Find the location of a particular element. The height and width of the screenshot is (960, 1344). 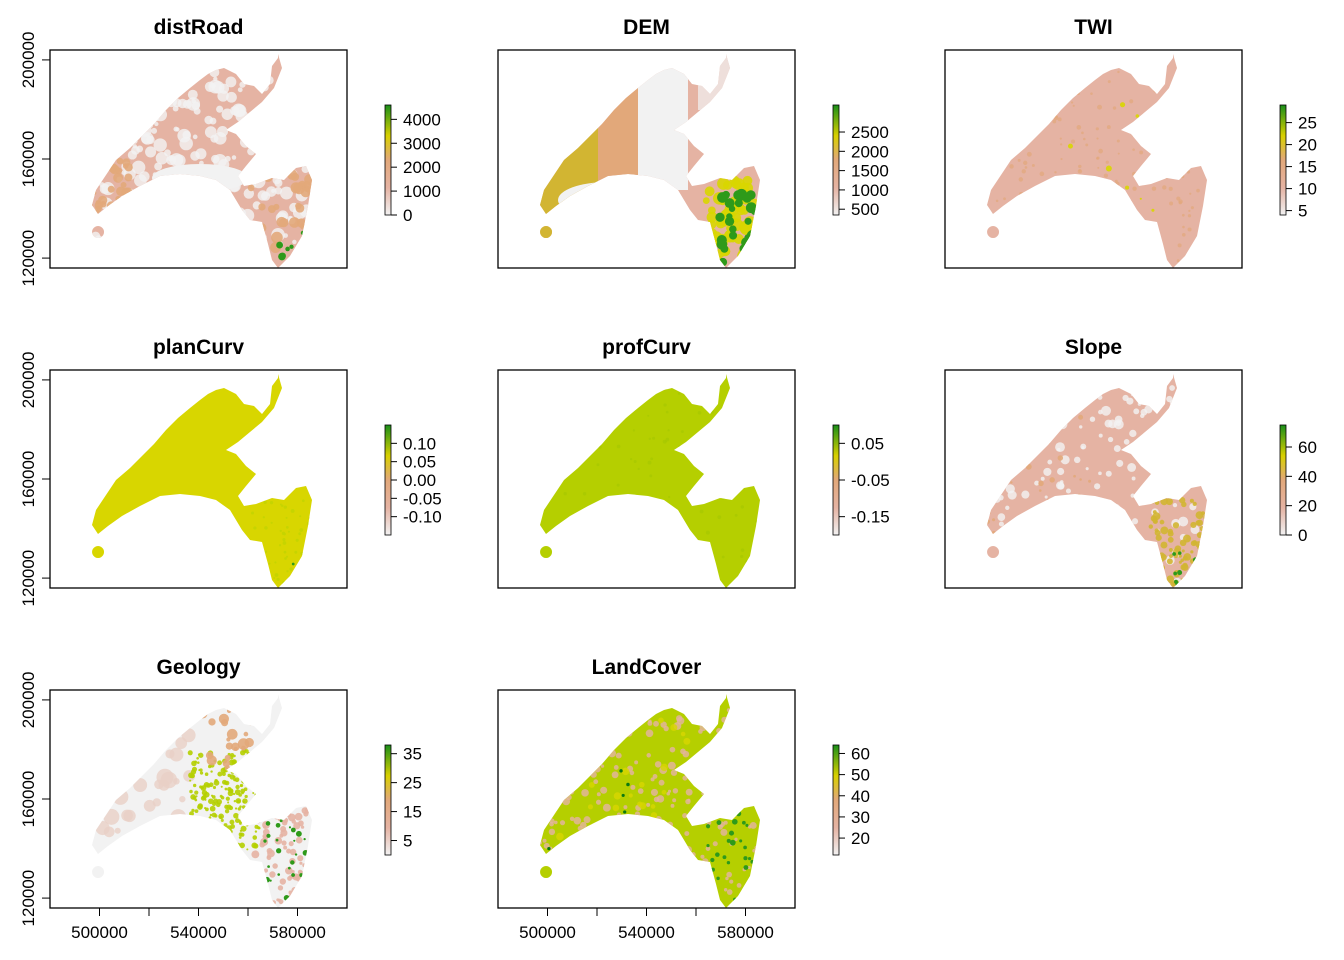

y-tick-label: 120000 is located at coordinates (28, 898).